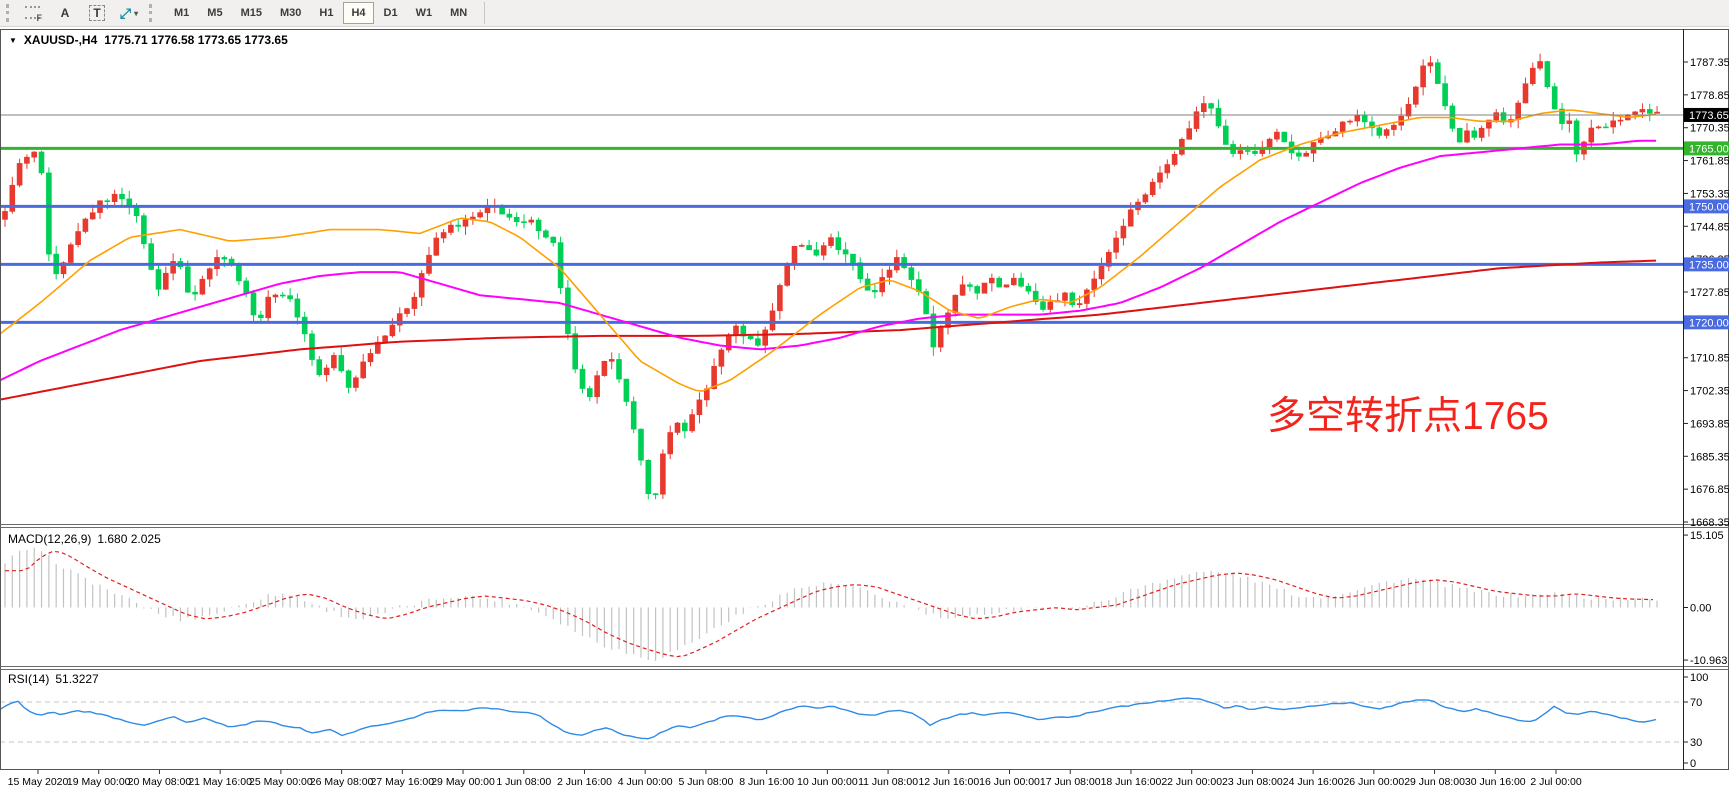 The height and width of the screenshot is (791, 1729). Describe the element at coordinates (129, 539) in the screenshot. I see `macd-indicator-values: 1.680 2.025` at that location.